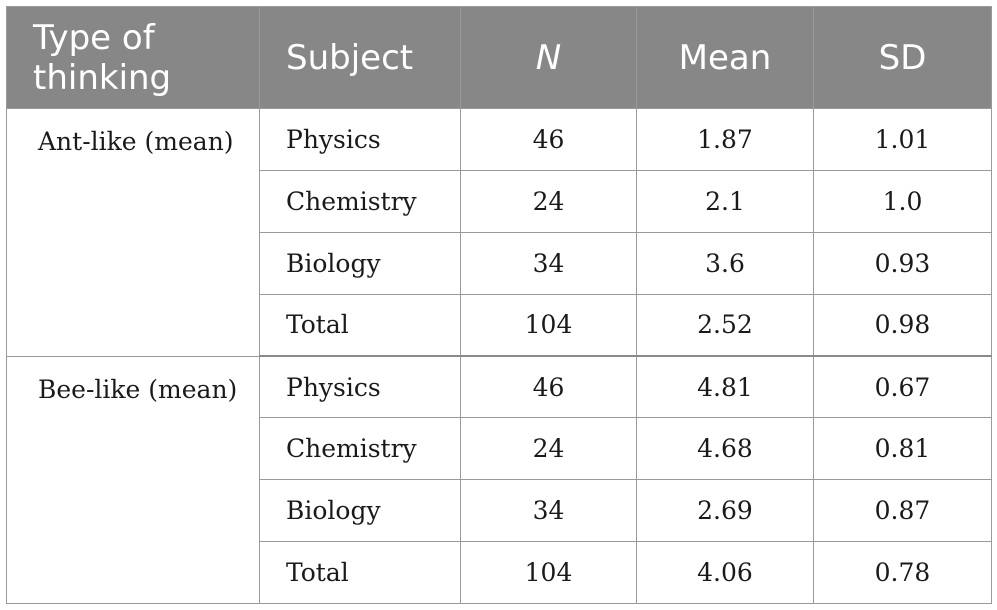 Image resolution: width=997 pixels, height=610 pixels. What do you see at coordinates (725, 201) in the screenshot?
I see `mean-cell: 2.1` at bounding box center [725, 201].